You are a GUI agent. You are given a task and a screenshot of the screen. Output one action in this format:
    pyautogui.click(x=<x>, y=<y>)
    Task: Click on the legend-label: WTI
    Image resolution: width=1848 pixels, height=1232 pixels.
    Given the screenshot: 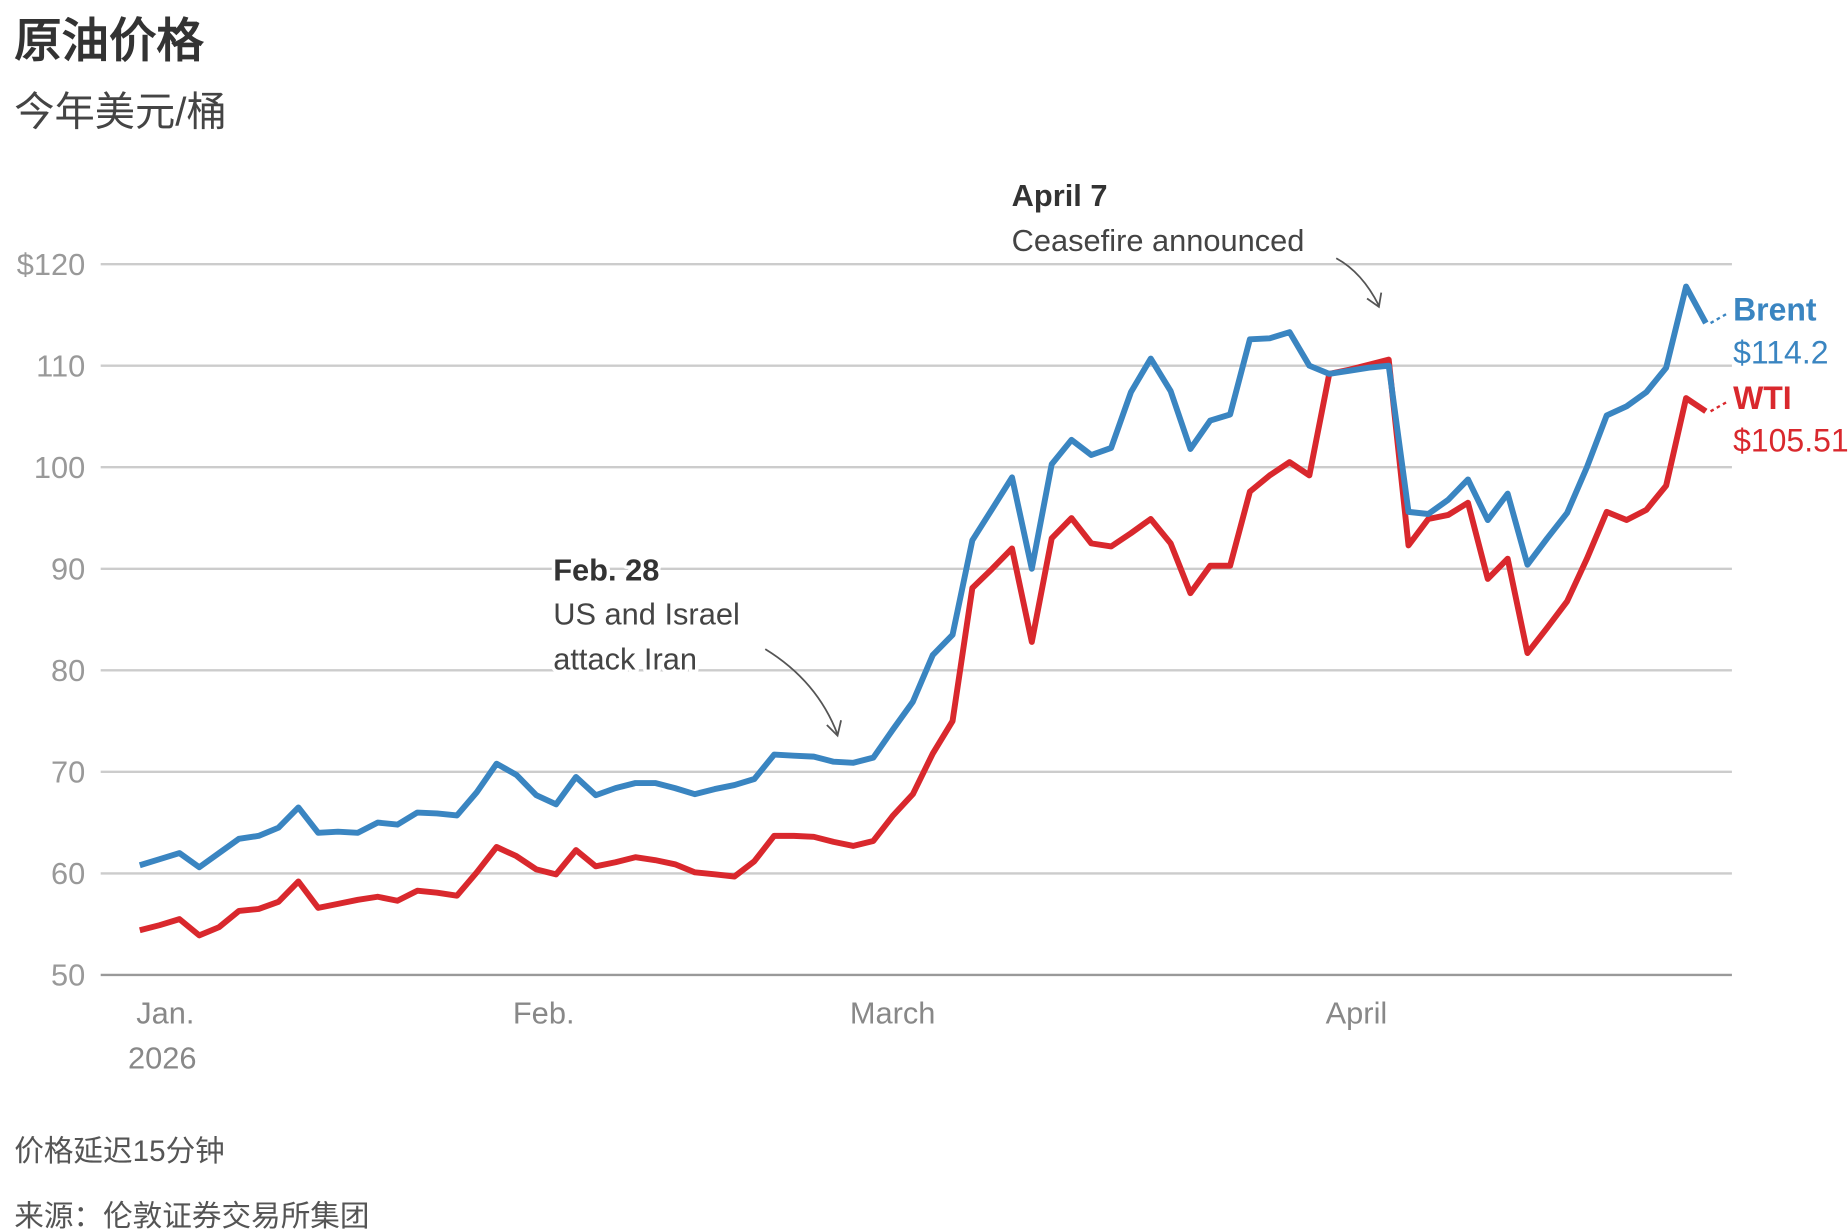 What is the action you would take?
    pyautogui.click(x=1762, y=398)
    